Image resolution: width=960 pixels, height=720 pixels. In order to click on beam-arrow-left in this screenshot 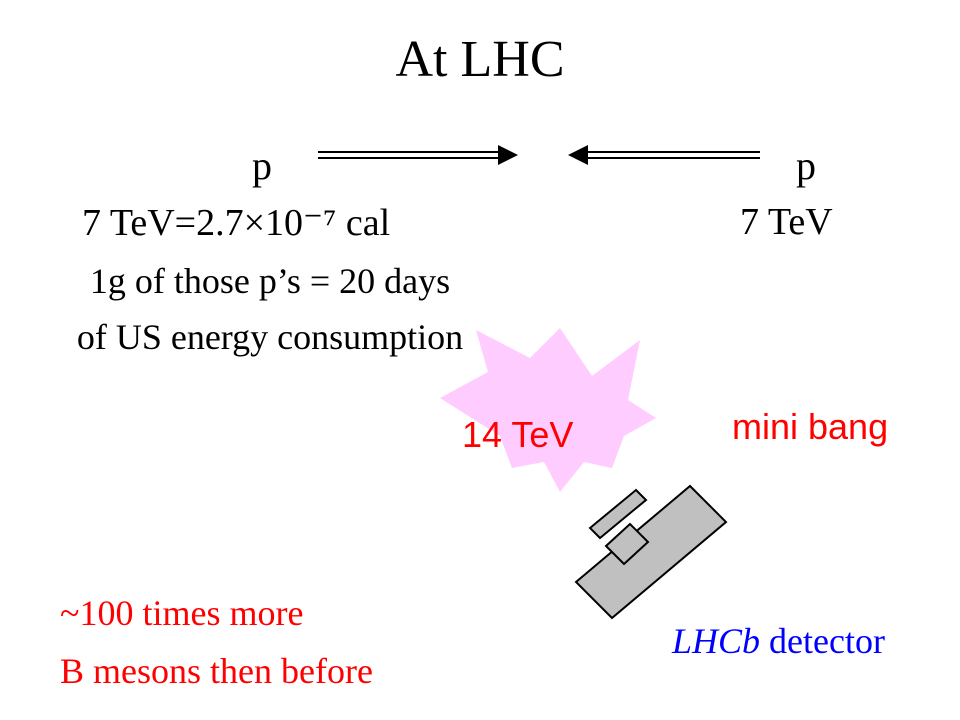, I will do `click(664, 155)`.